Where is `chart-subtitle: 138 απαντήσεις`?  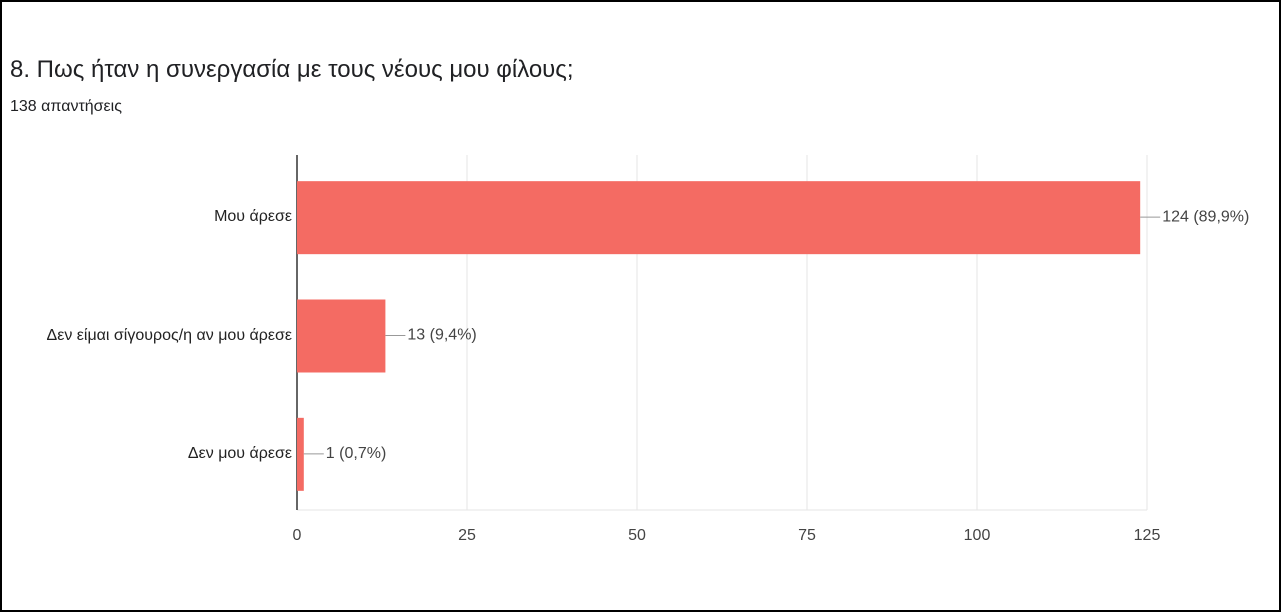
chart-subtitle: 138 απαντήσεις is located at coordinates (66, 106).